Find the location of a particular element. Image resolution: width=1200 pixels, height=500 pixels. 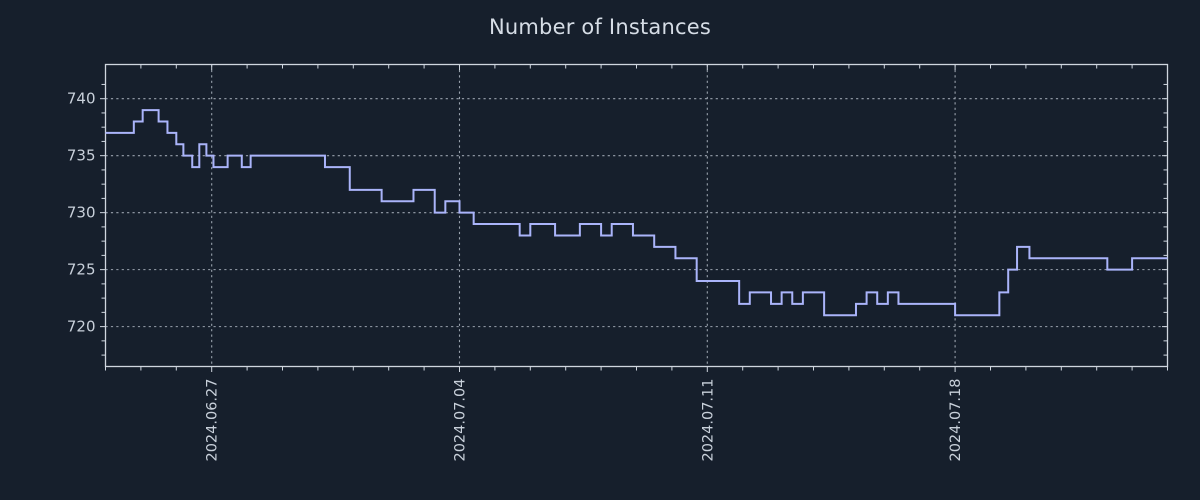

y-axis-tick-labels: 720 725 730 735 740 is located at coordinates (81, 213).